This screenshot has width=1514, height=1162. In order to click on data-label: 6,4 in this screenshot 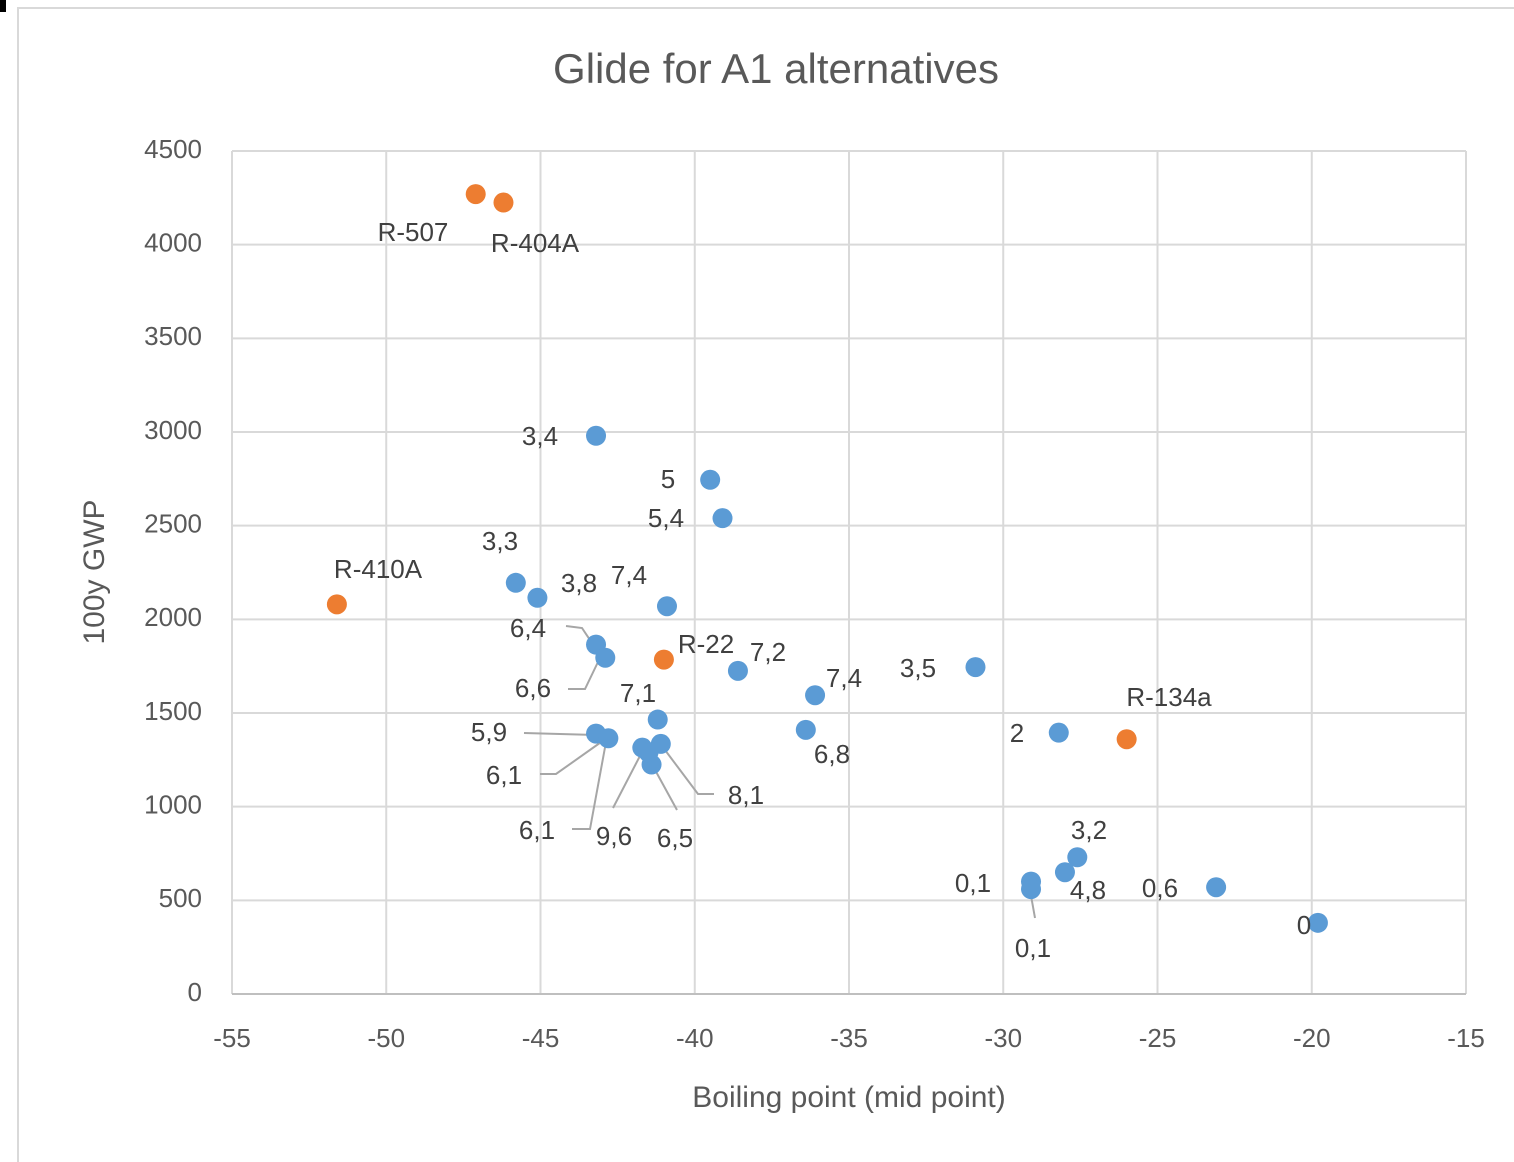, I will do `click(528, 628)`.